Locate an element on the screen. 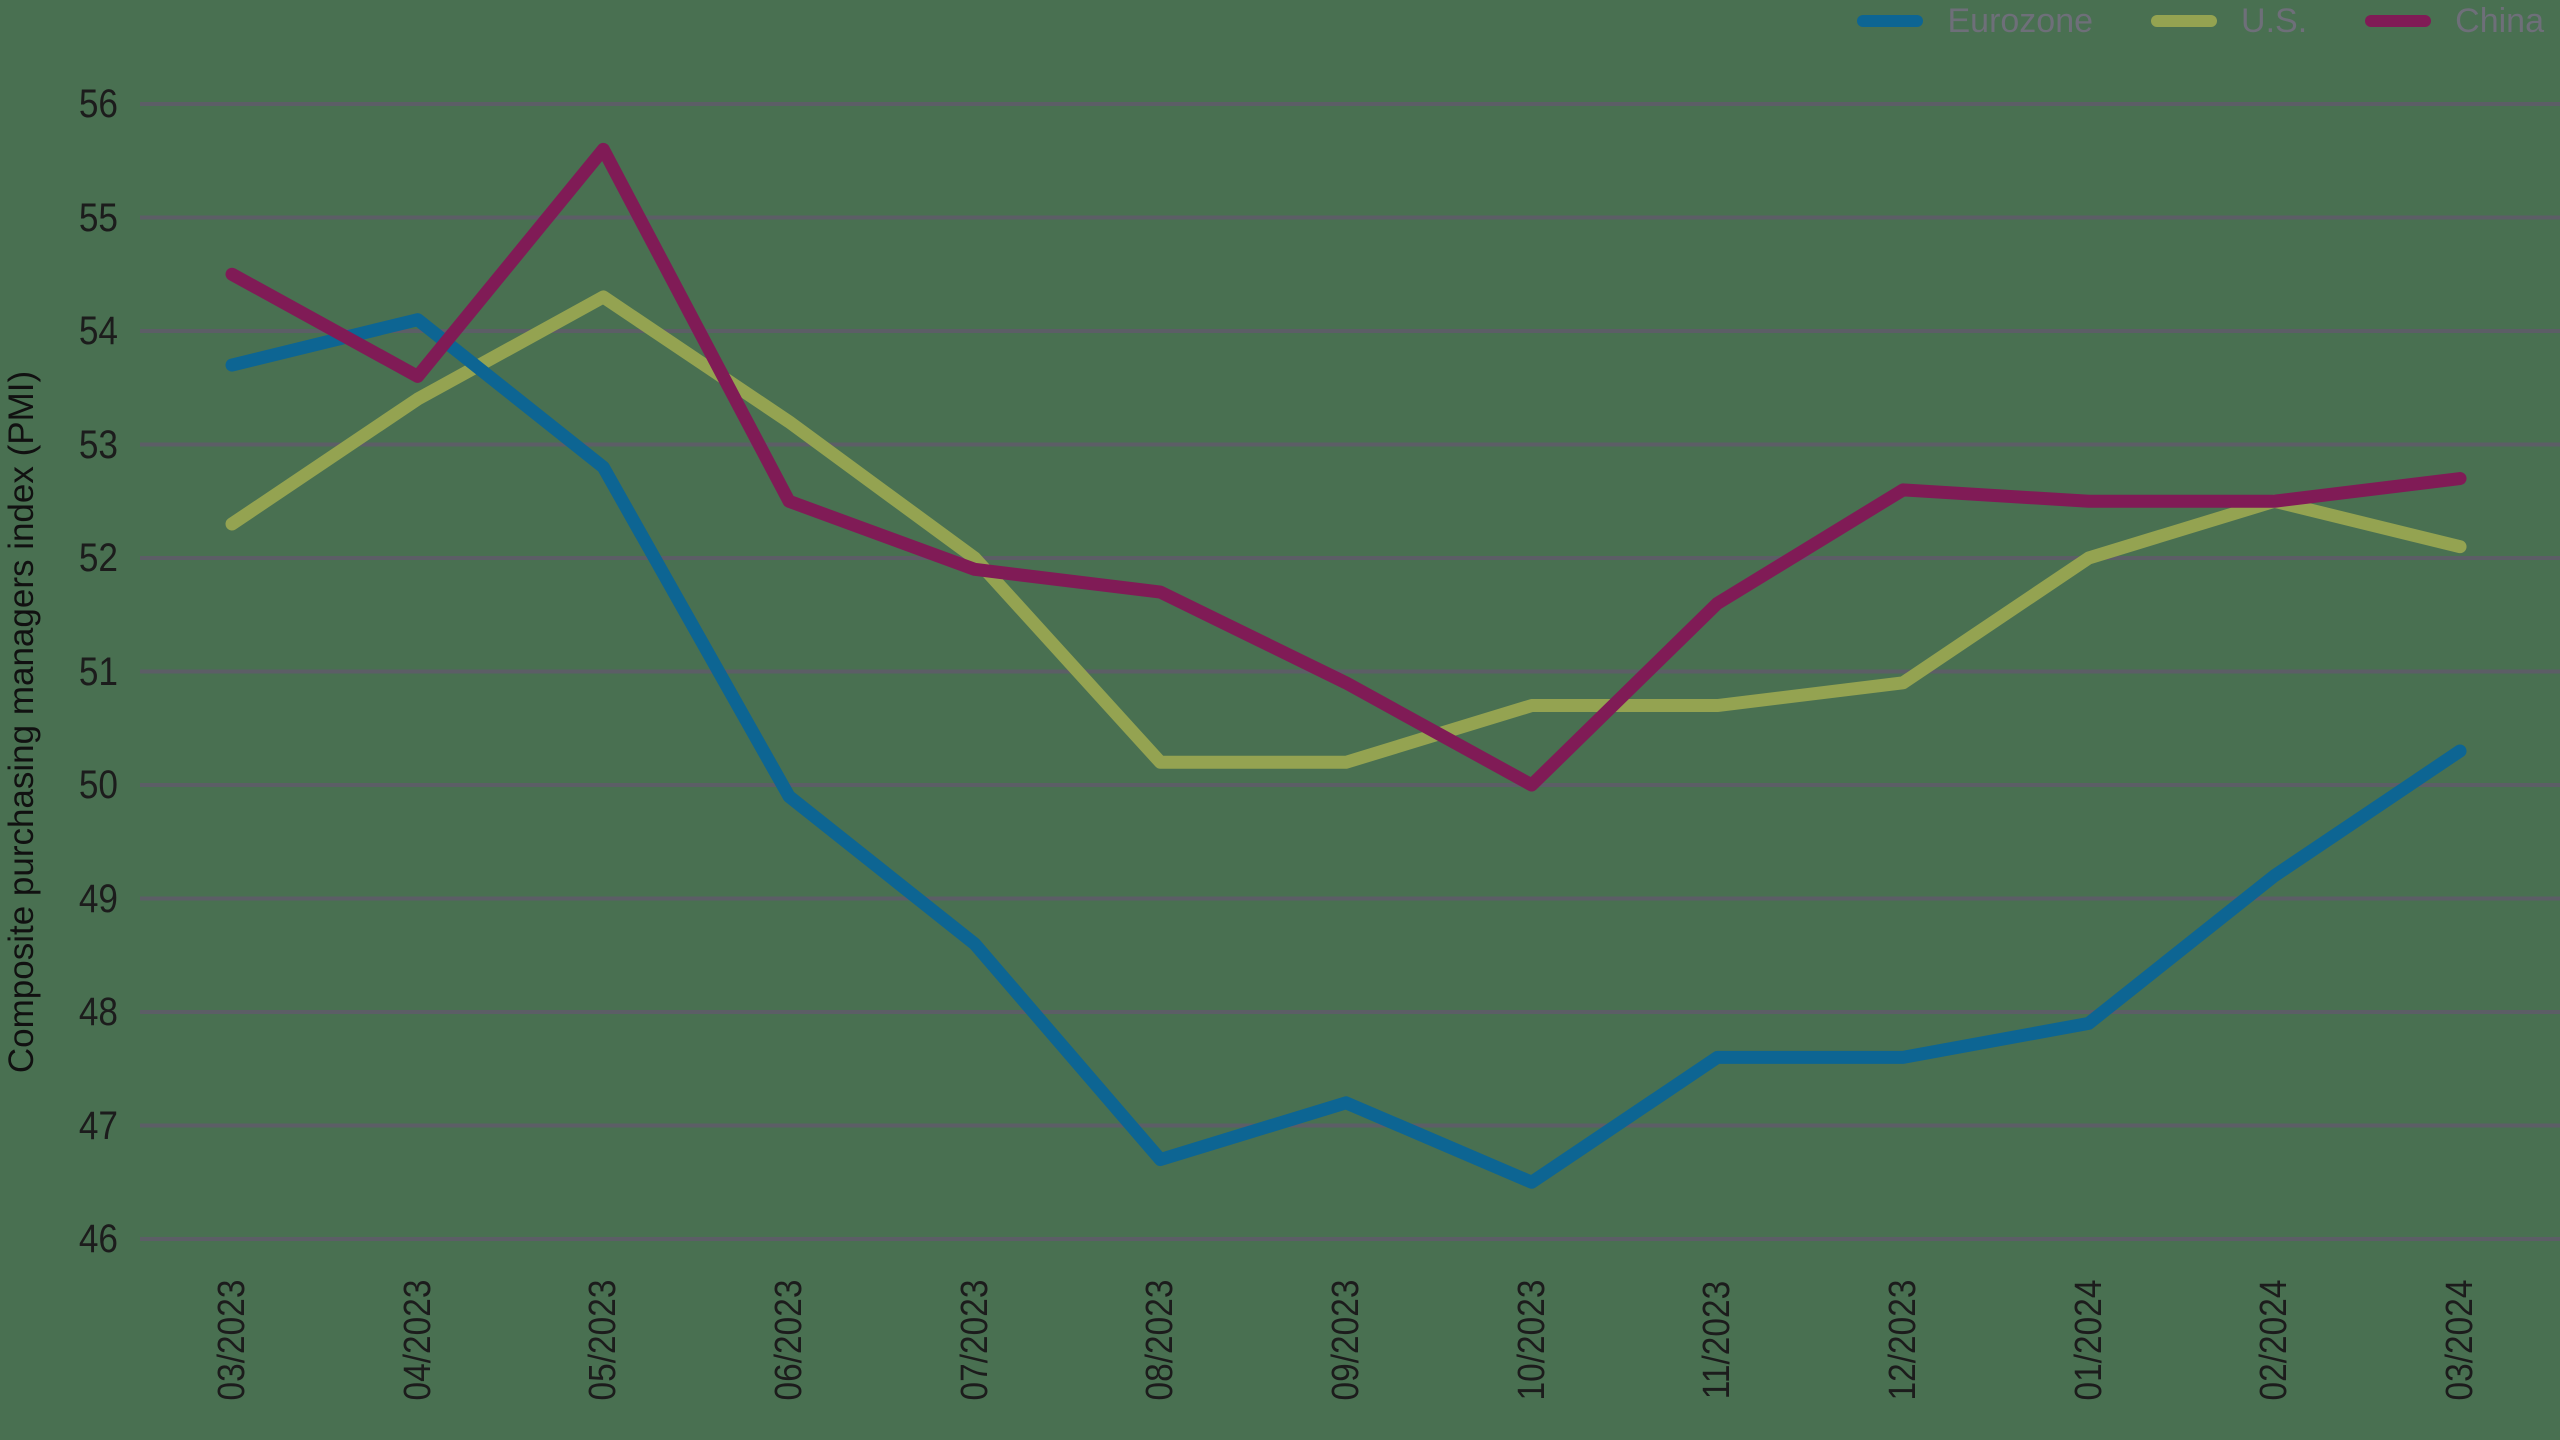  x-tick-label: 06/2023 is located at coordinates (789, 1340).